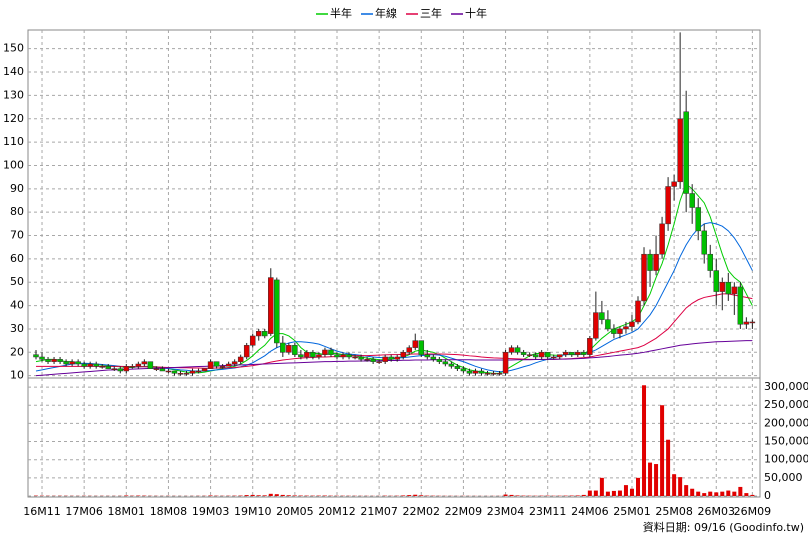  What do you see at coordinates (723, 527) in the screenshot?
I see `source-note: 資料日期: 09/16 (Goodinfo.tw)` at bounding box center [723, 527].